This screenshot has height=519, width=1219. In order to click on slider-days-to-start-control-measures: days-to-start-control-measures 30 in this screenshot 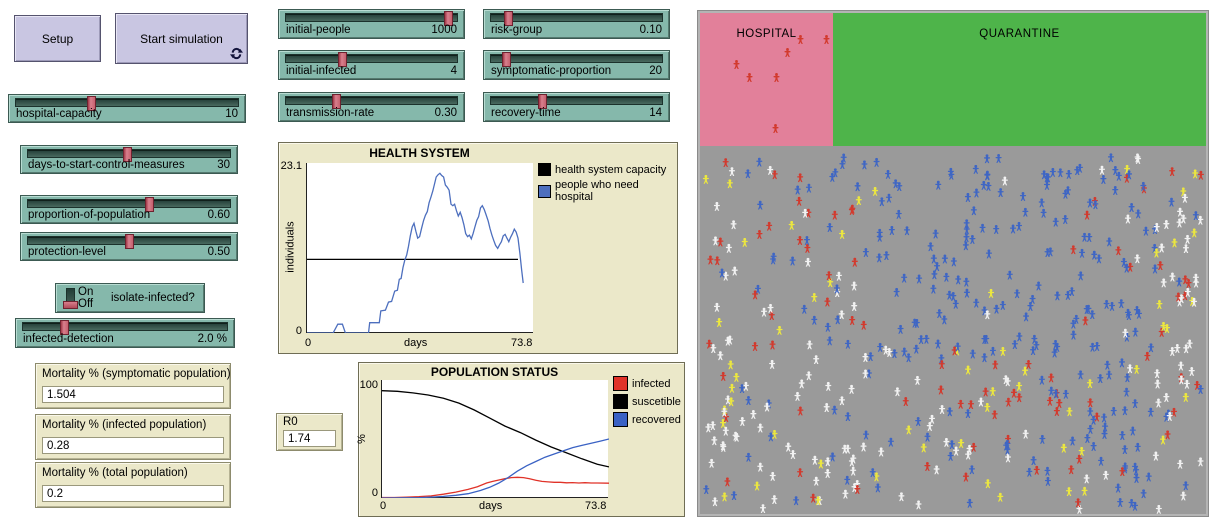, I will do `click(129, 159)`.